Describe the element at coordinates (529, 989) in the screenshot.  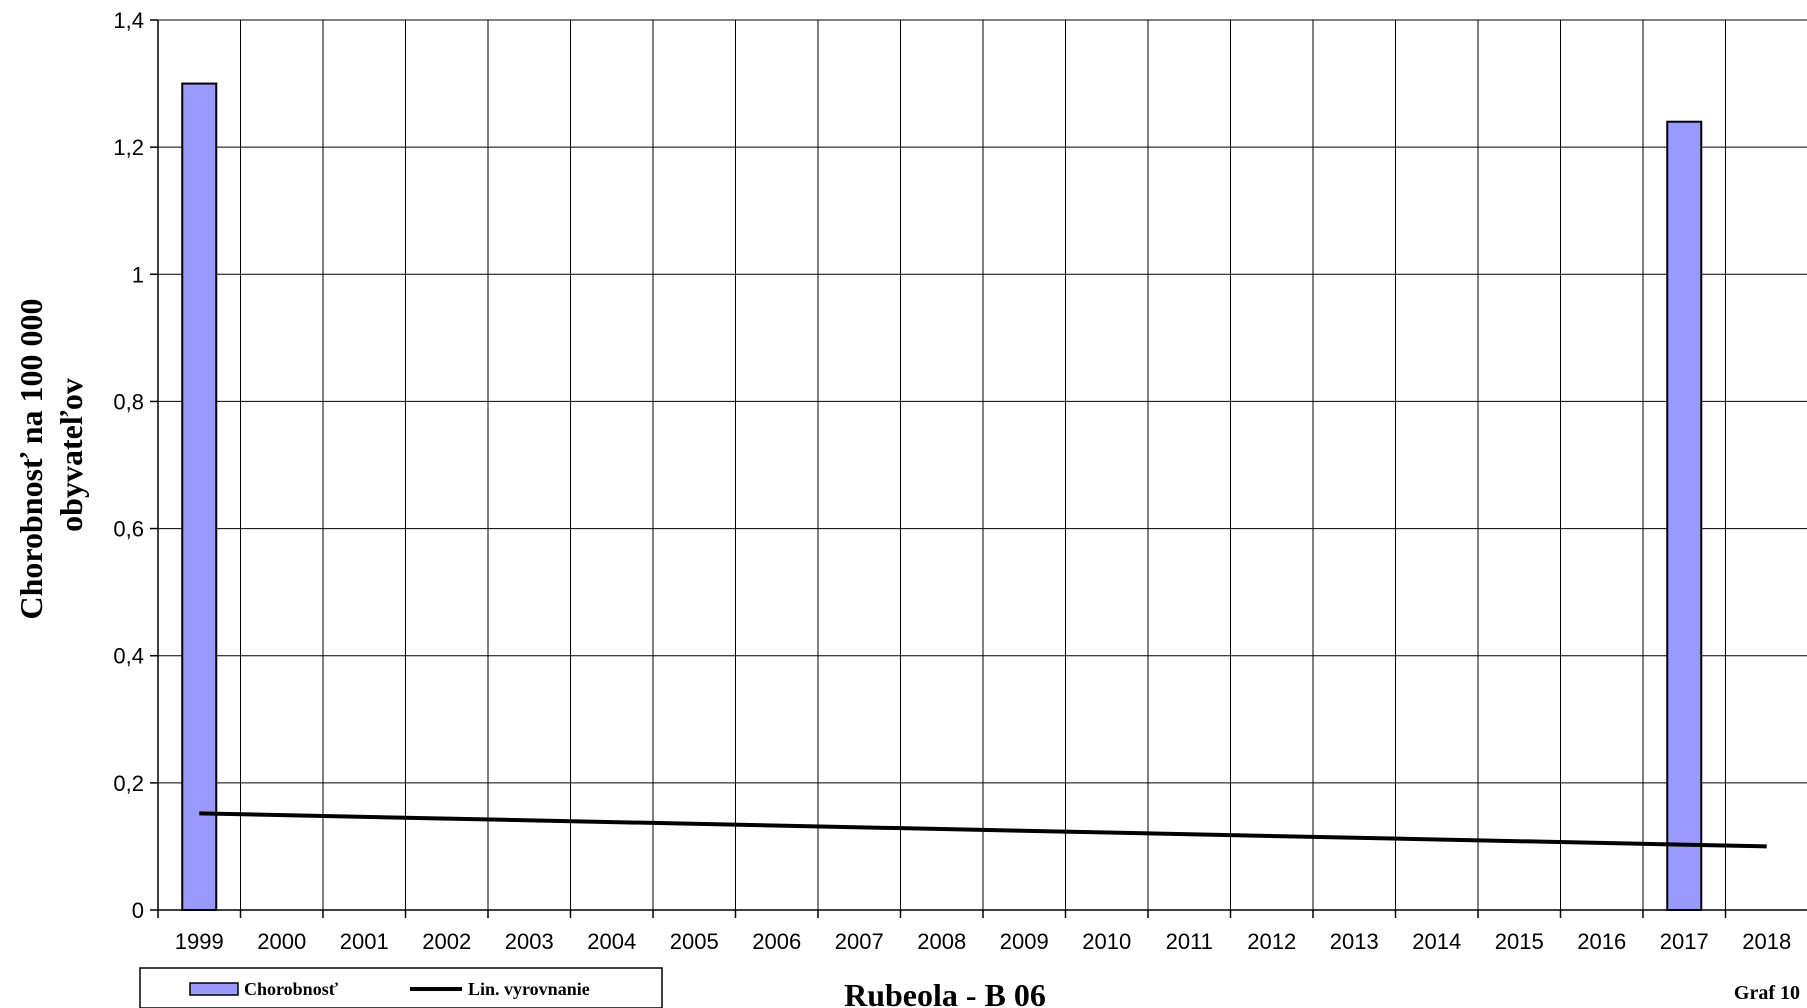
I see `legend-label-line: Lin. vyrovnanie` at that location.